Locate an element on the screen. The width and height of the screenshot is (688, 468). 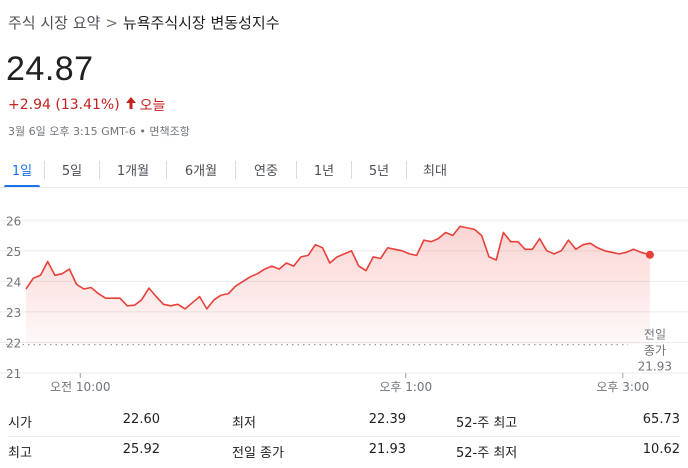
stat-low-label: 최저 is located at coordinates (244, 423).